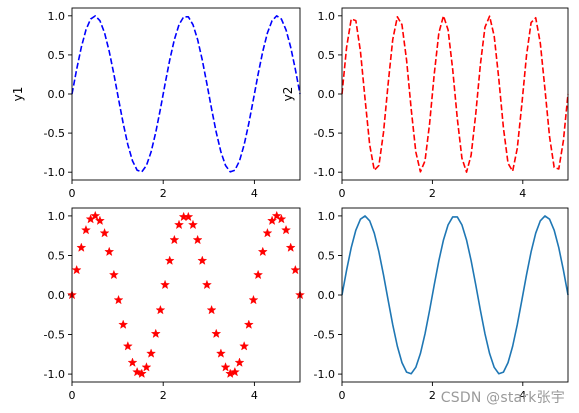  Describe the element at coordinates (288, 94) in the screenshot. I see `y-axis-label: y2` at that location.